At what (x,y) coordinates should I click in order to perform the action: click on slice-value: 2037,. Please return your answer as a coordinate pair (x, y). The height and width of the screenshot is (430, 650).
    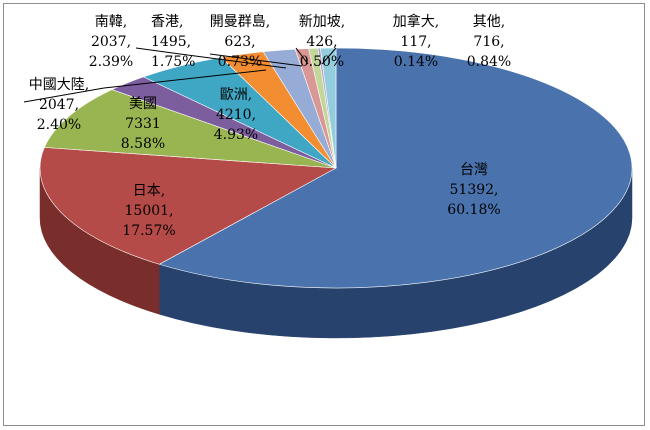
    Looking at the image, I should click on (111, 42).